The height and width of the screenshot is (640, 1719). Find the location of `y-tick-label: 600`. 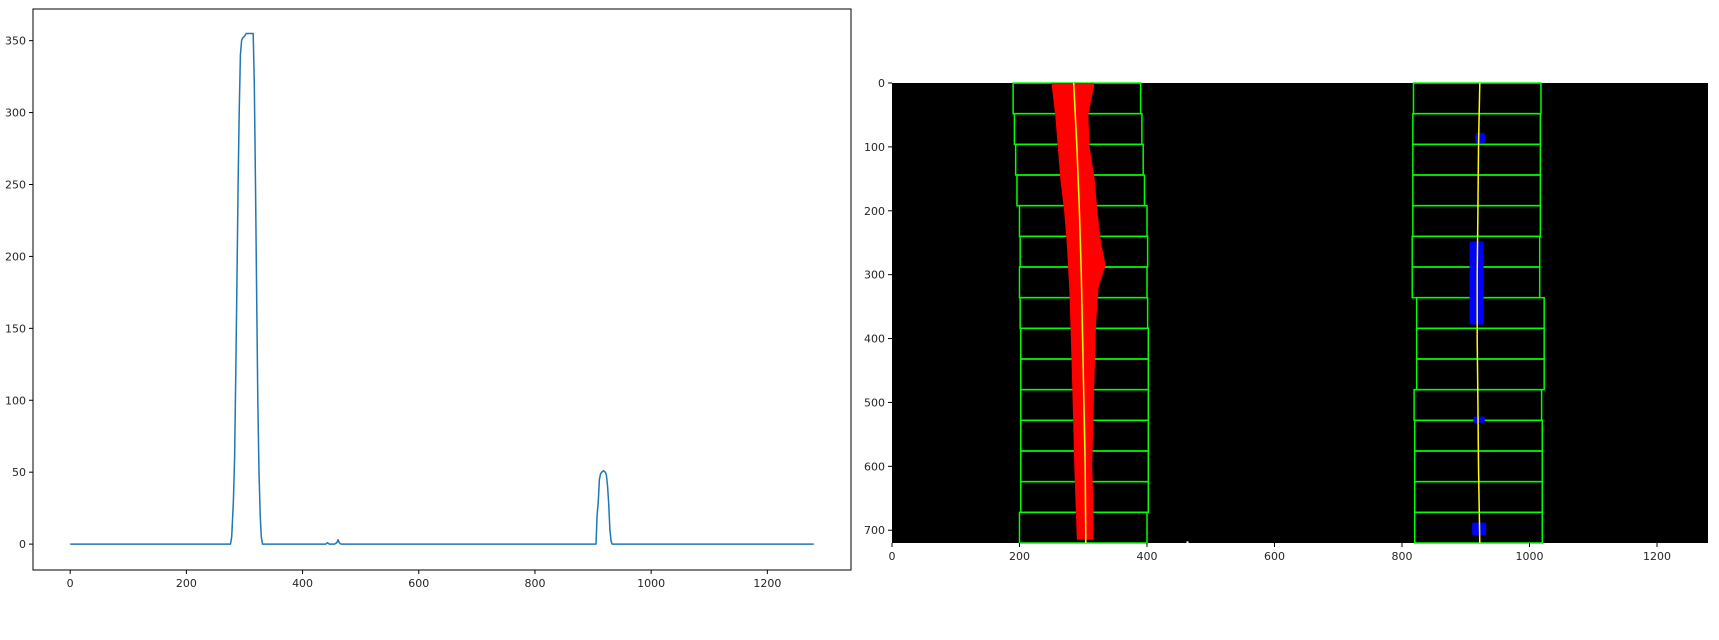

y-tick-label: 600 is located at coordinates (874, 466).